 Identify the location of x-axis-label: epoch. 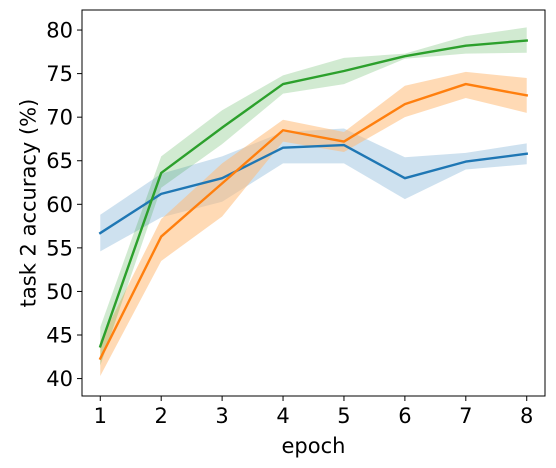
(314, 446).